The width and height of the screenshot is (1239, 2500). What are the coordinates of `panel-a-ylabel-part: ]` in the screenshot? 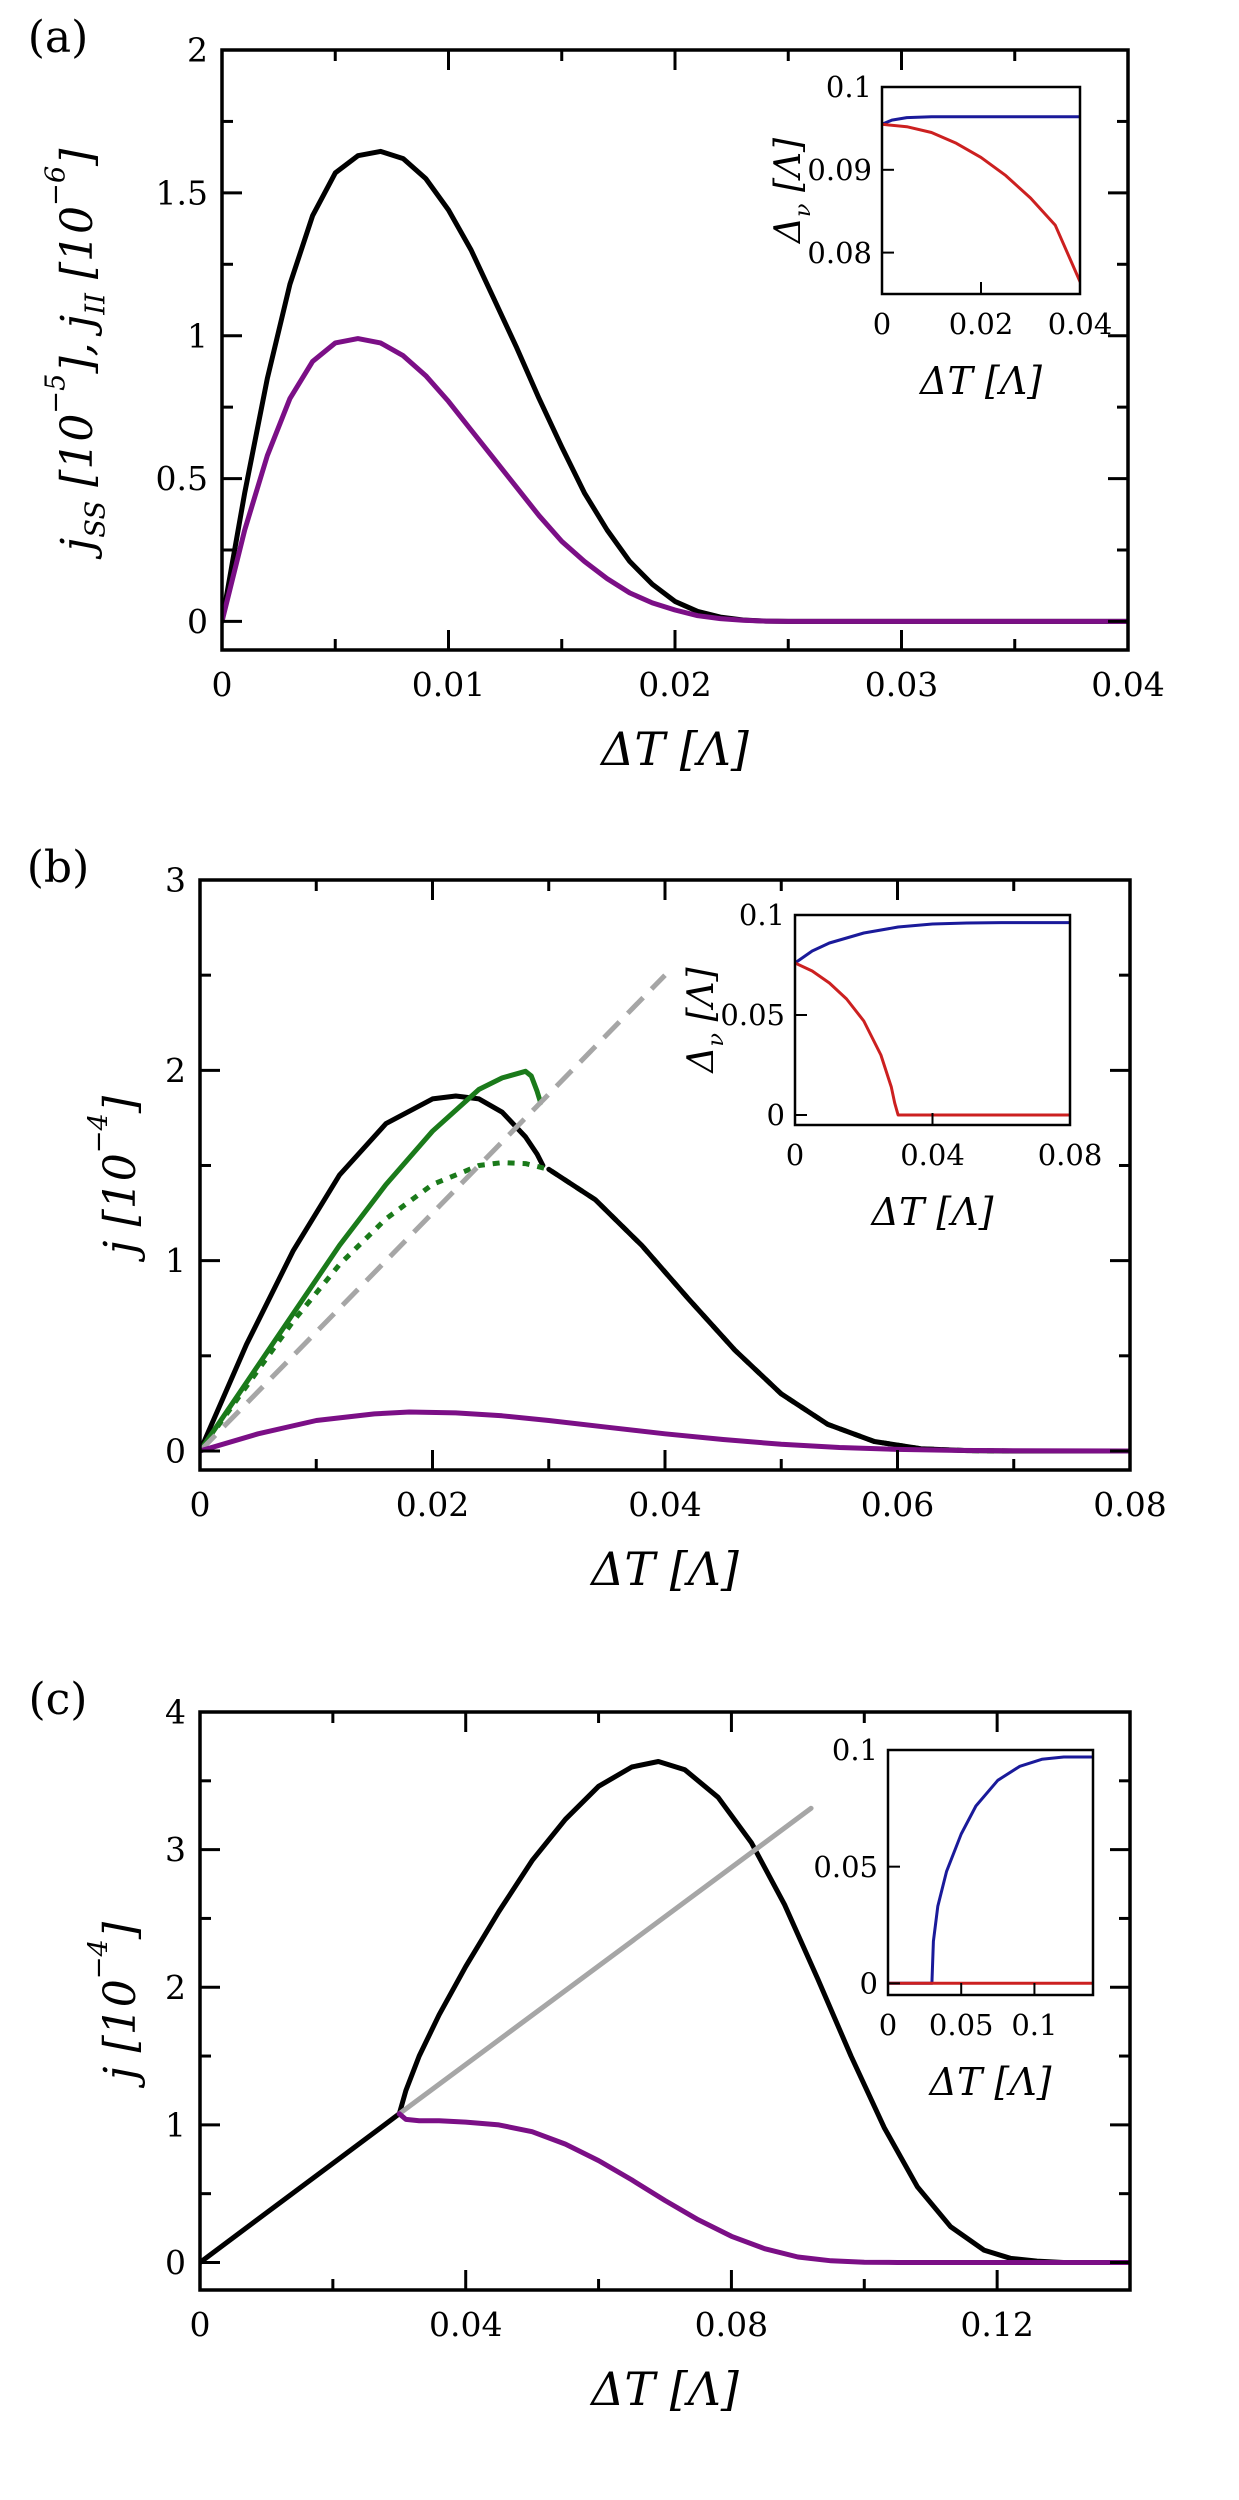 It's located at (77, 157).